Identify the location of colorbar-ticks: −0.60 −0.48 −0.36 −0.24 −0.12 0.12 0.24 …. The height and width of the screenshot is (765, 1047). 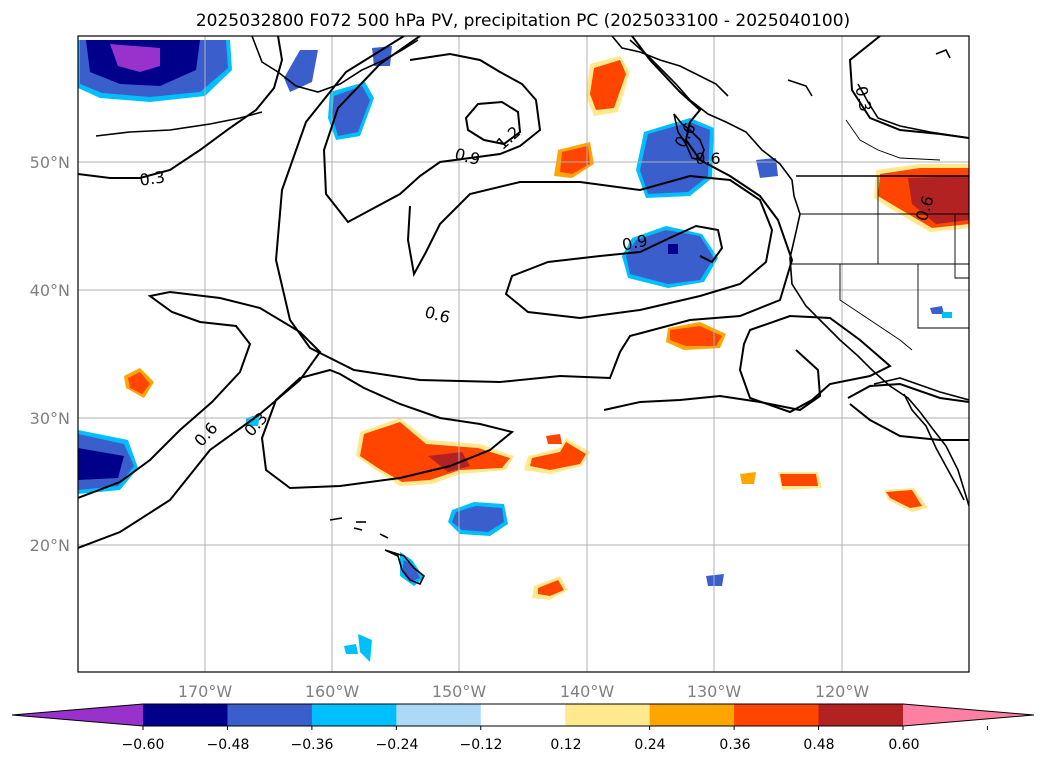
(521, 745).